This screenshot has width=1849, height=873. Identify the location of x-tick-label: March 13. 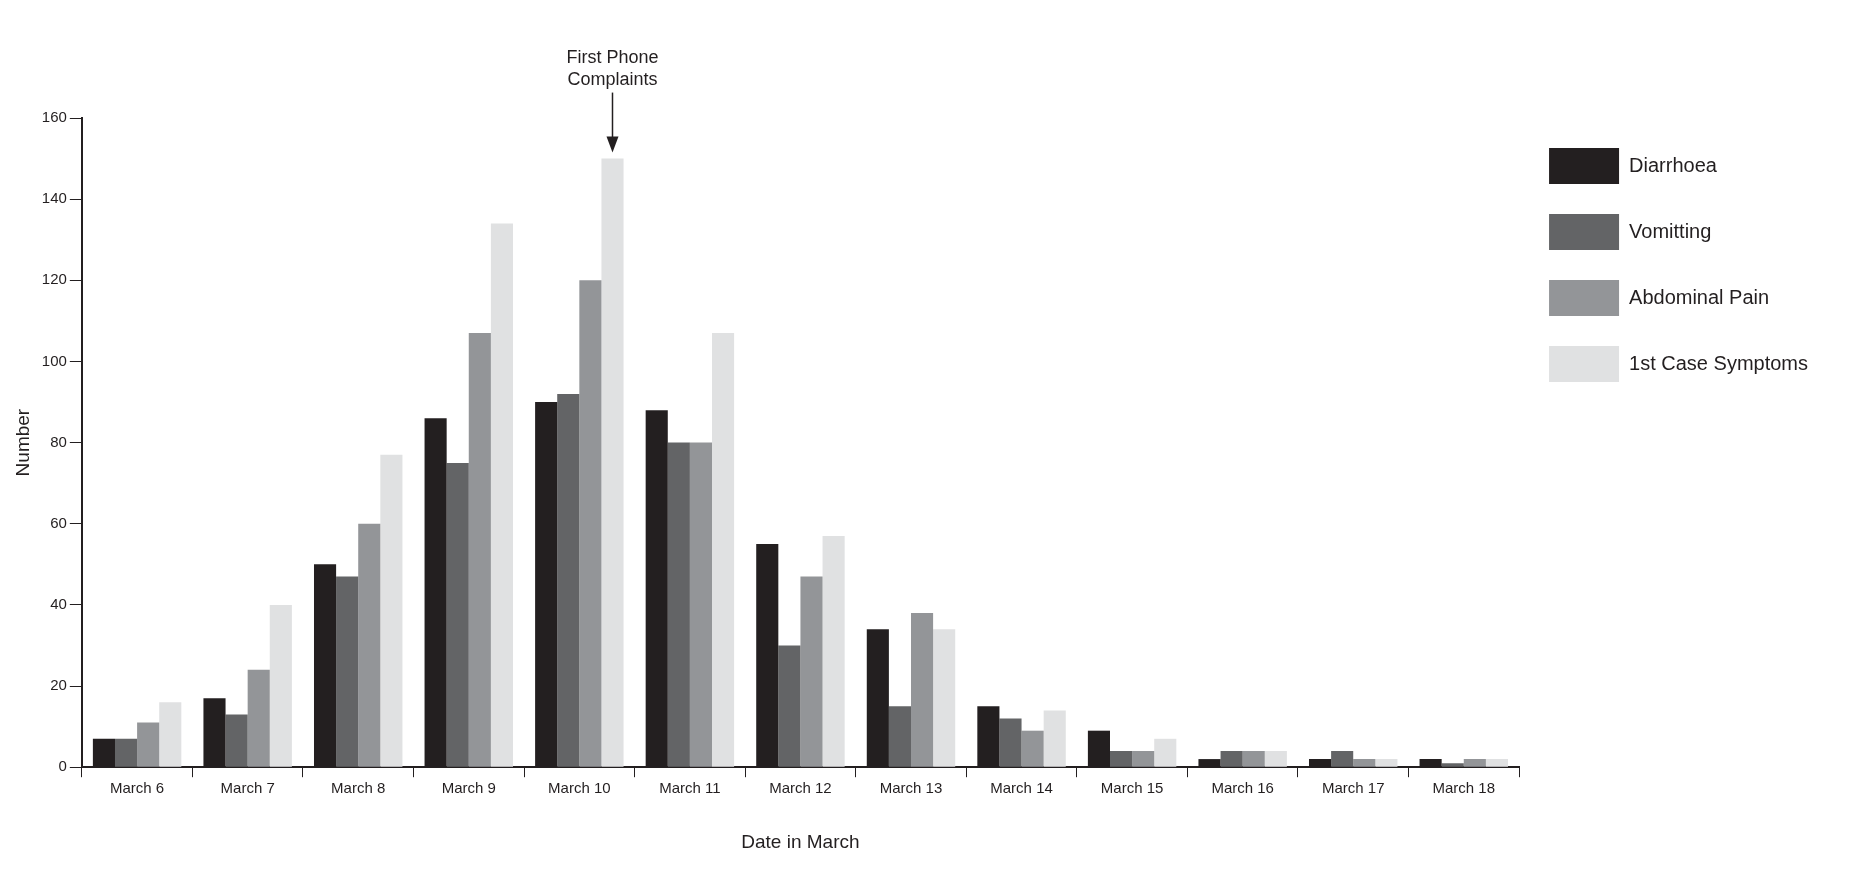
(911, 788).